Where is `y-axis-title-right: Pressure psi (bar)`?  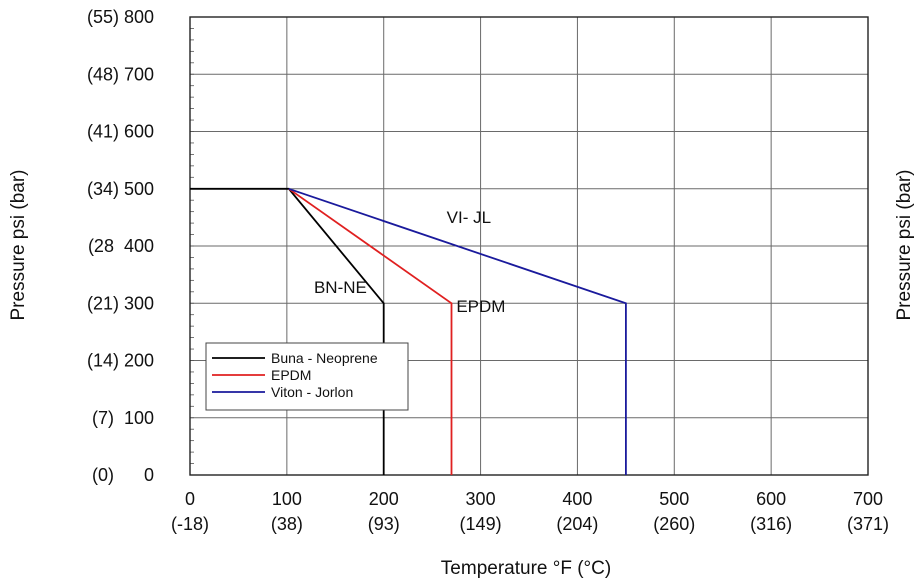 y-axis-title-right: Pressure psi (bar) is located at coordinates (904, 245).